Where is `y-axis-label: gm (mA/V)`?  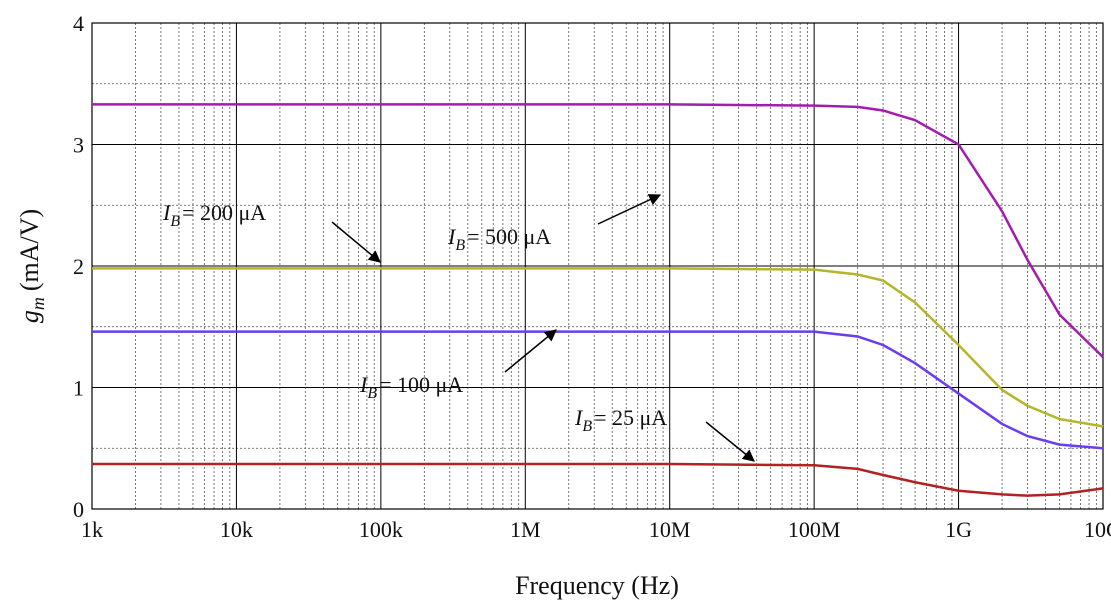 y-axis-label: gm (mA/V) is located at coordinates (31, 266).